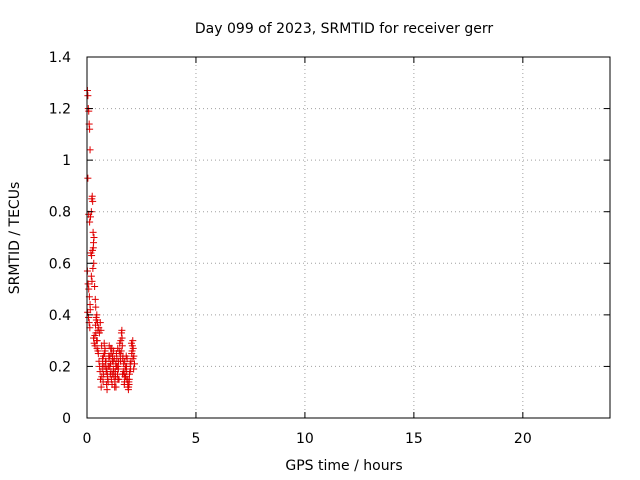 The image size is (640, 480). Describe the element at coordinates (60, 264) in the screenshot. I see `y-tick-label: 0.6` at that location.